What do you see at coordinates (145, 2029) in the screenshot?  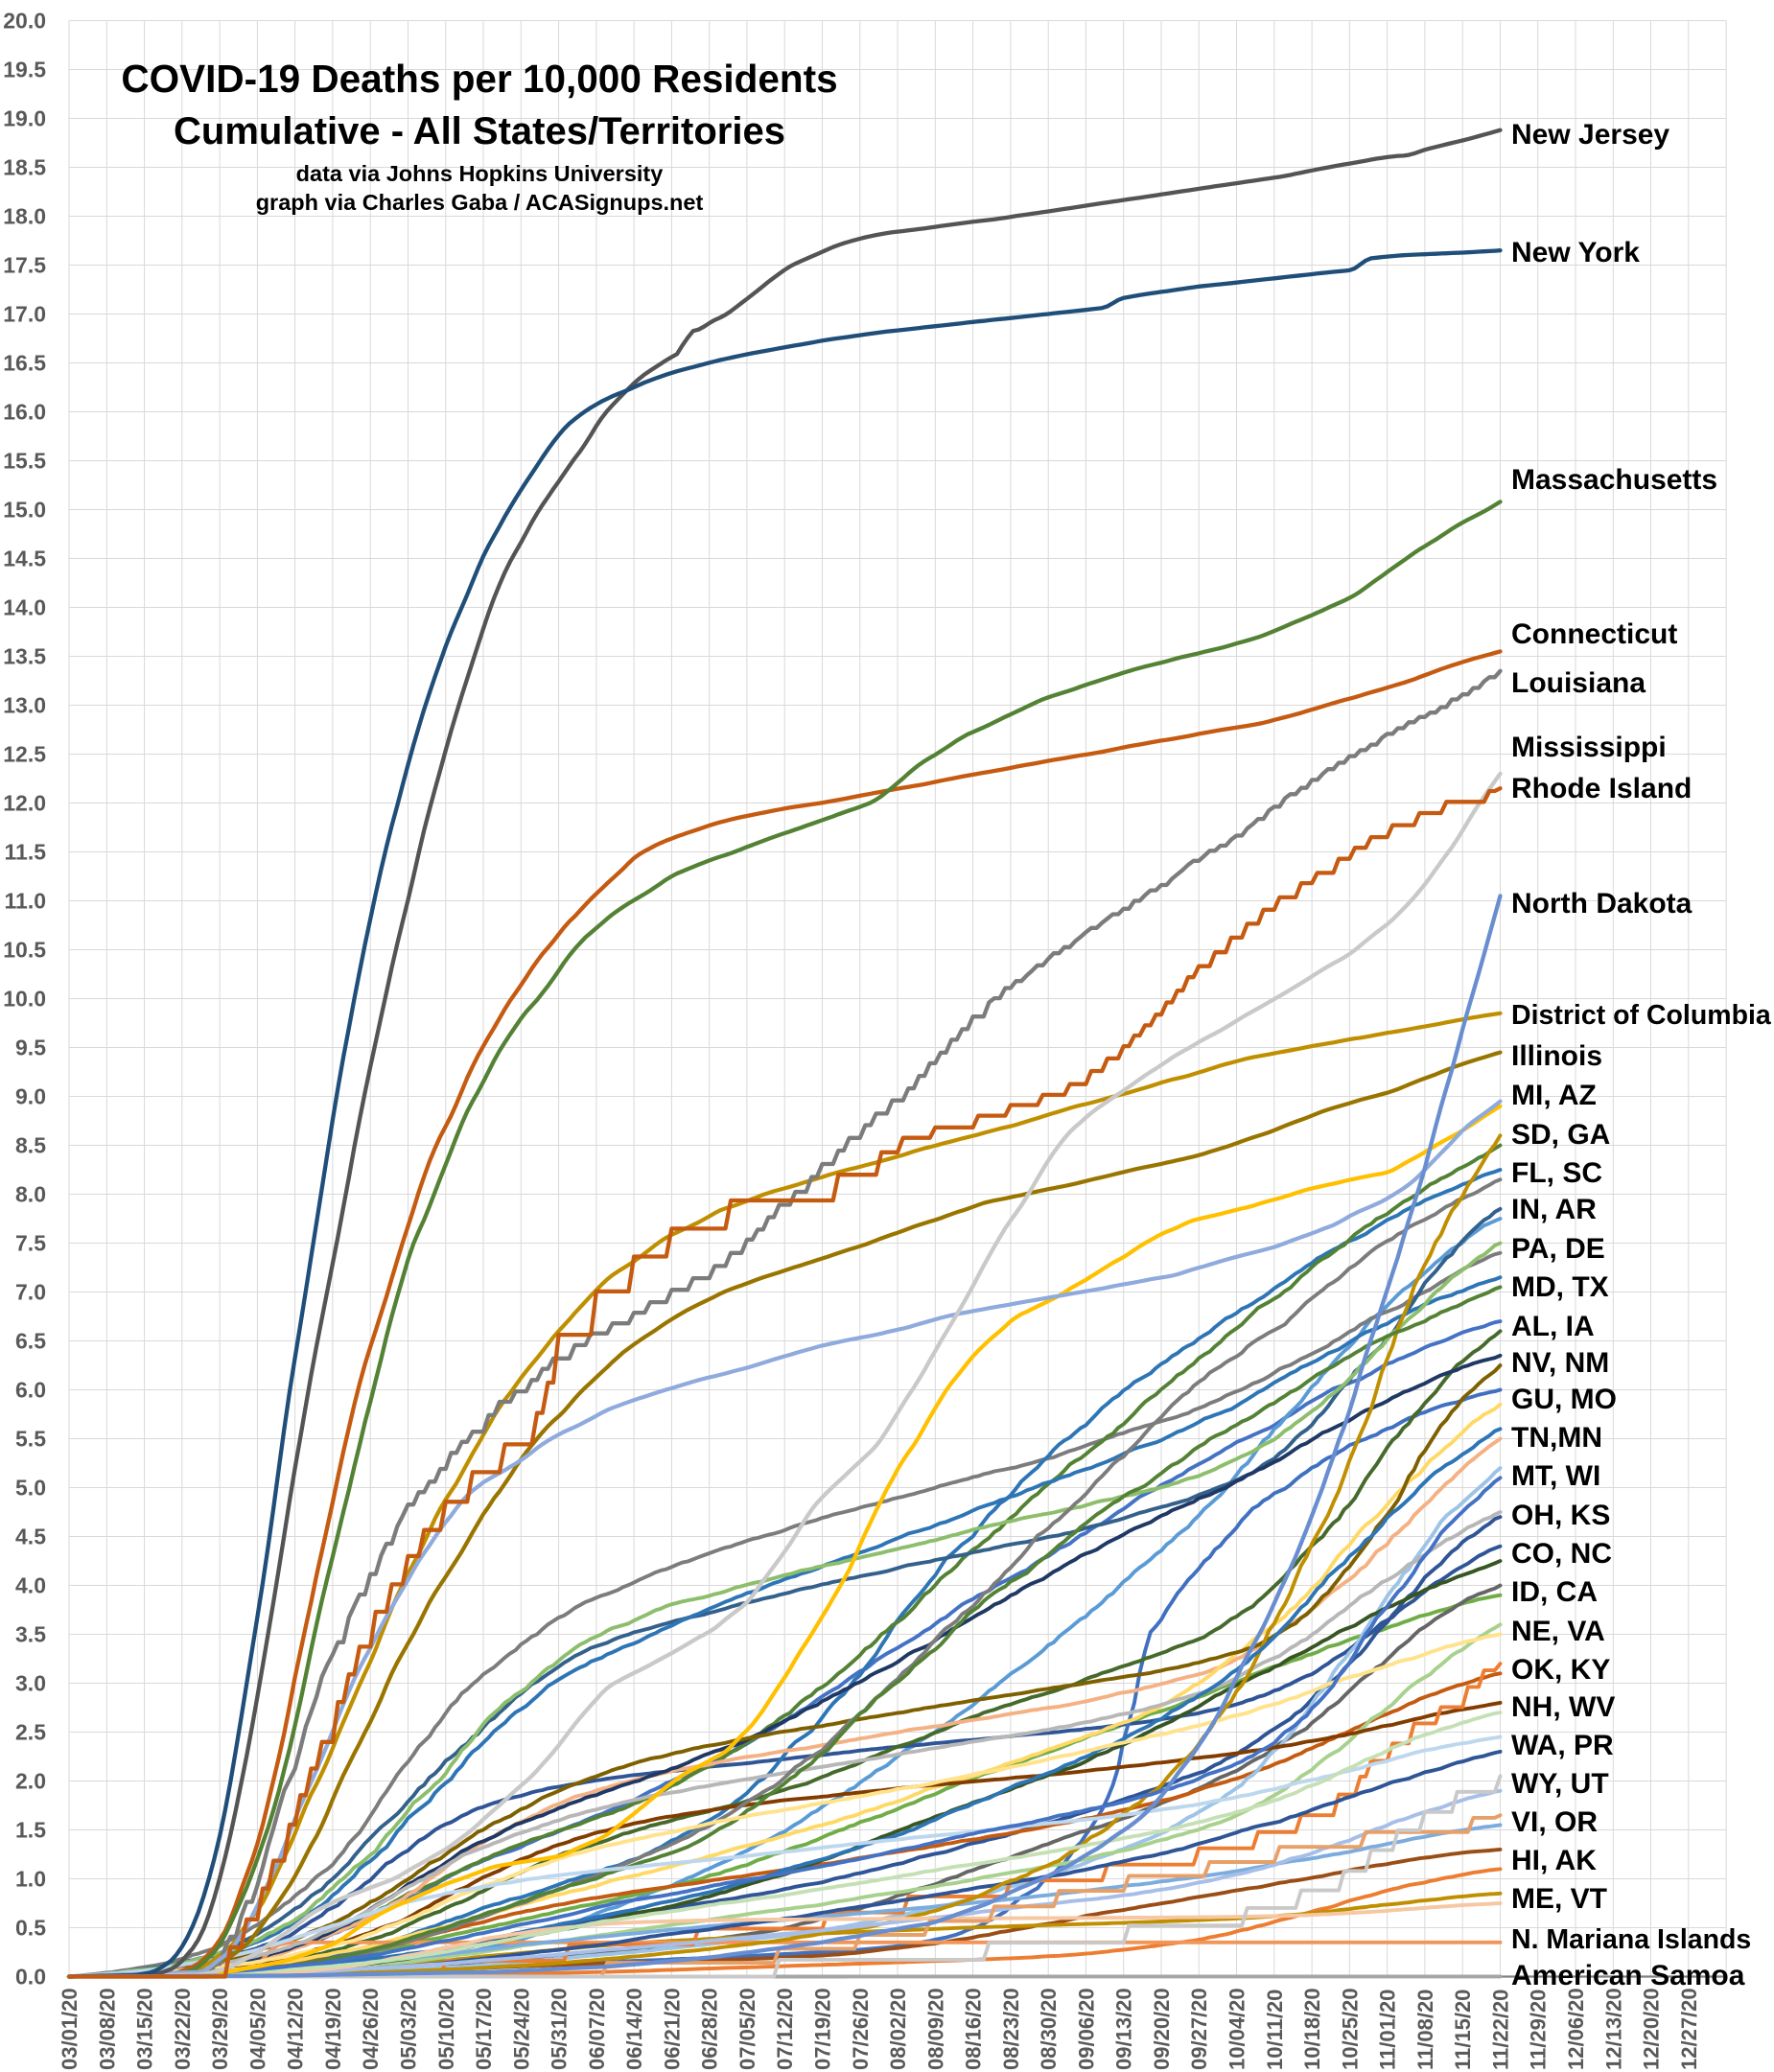 I see `svg-text: 03/15/20` at bounding box center [145, 2029].